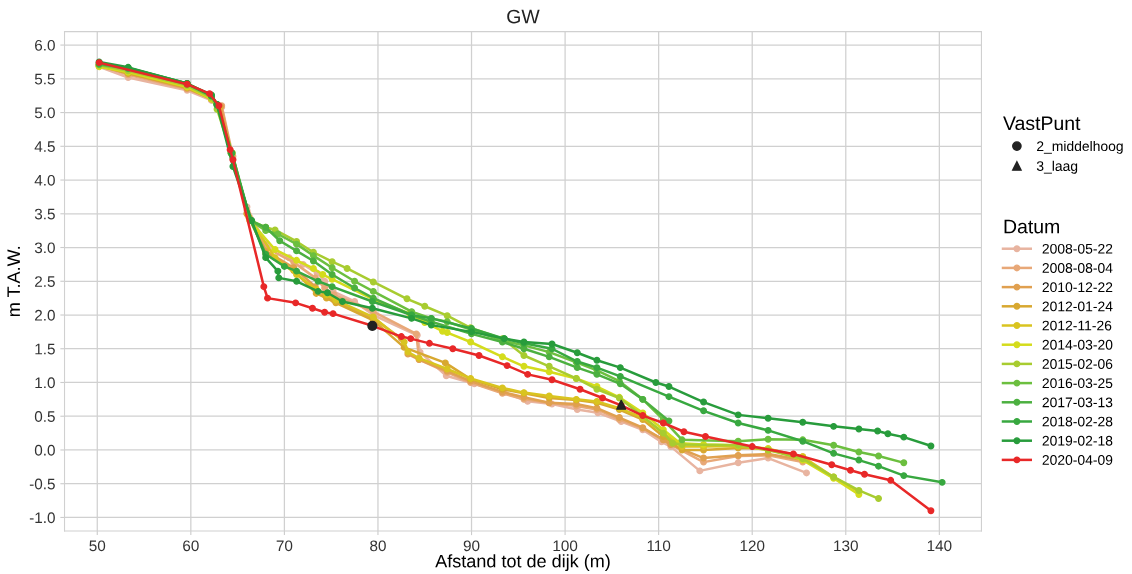 The height and width of the screenshot is (574, 1132). Describe the element at coordinates (752, 546) in the screenshot. I see `x-tick-label: 120` at that location.